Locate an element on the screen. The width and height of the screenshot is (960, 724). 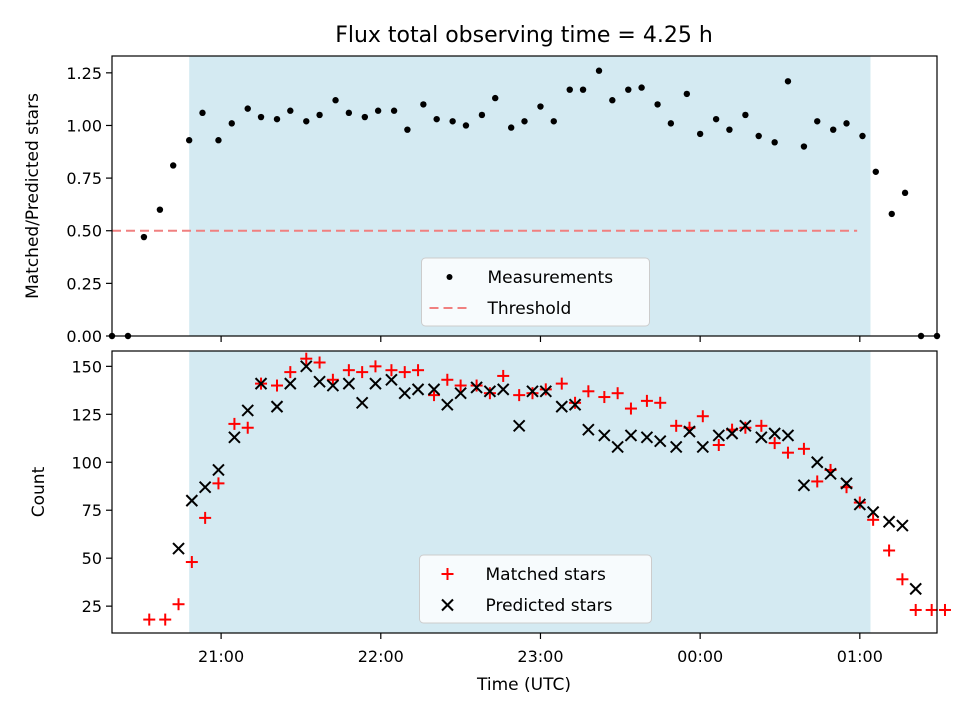
top-y-tick-label: 1.25 is located at coordinates (84, 73).